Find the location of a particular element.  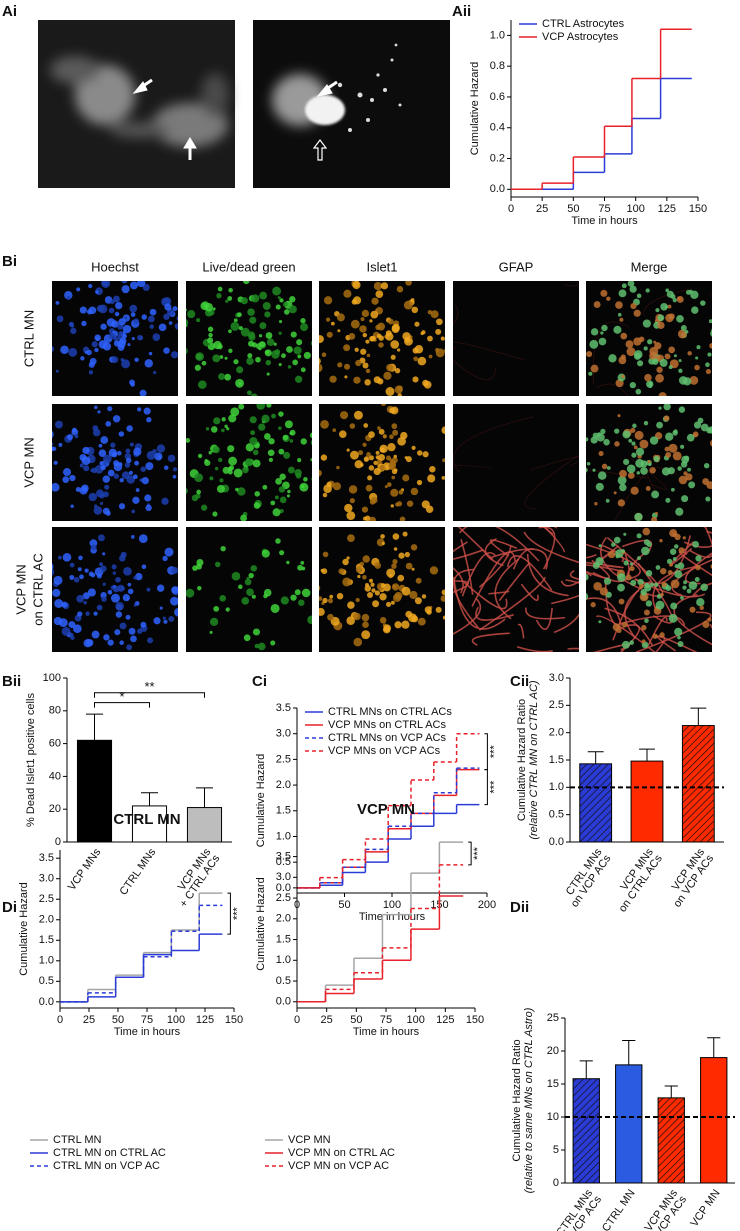

cell-body is located at coordinates (337, 87).